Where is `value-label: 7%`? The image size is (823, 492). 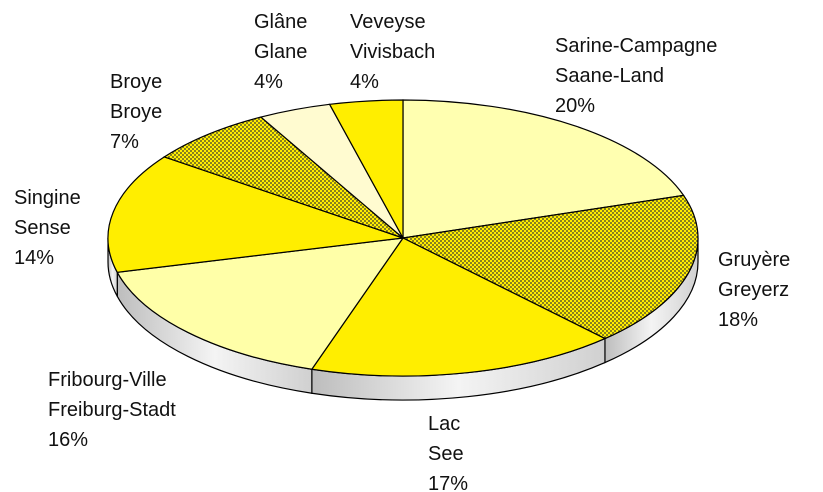 value-label: 7% is located at coordinates (124, 142).